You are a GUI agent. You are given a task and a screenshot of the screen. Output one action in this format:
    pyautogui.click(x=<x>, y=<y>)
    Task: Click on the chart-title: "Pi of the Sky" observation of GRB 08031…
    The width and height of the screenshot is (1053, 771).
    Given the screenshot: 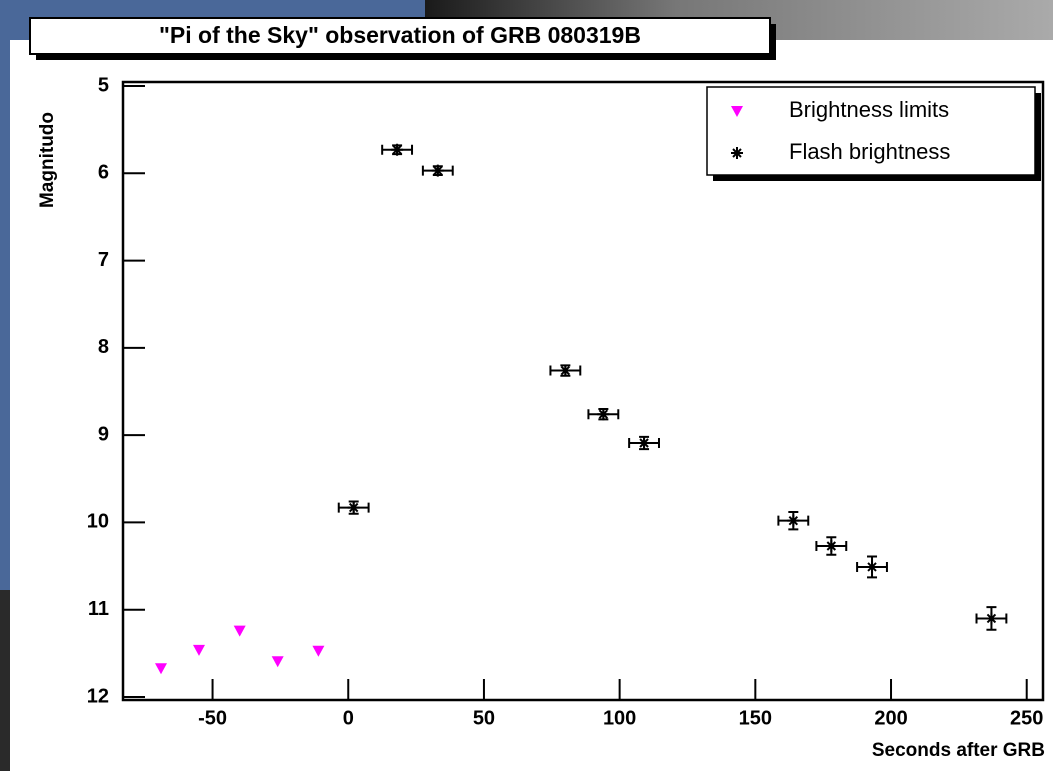 What is the action you would take?
    pyautogui.click(x=400, y=35)
    